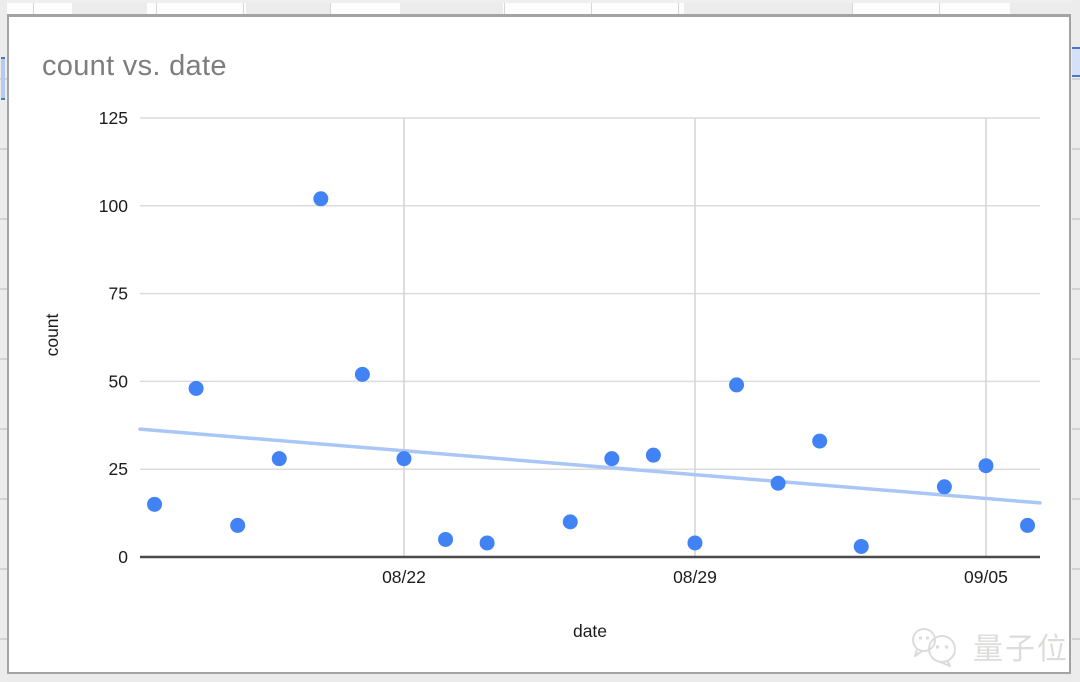  I want to click on spreadsheet-right-edge, so click(1076, 341).